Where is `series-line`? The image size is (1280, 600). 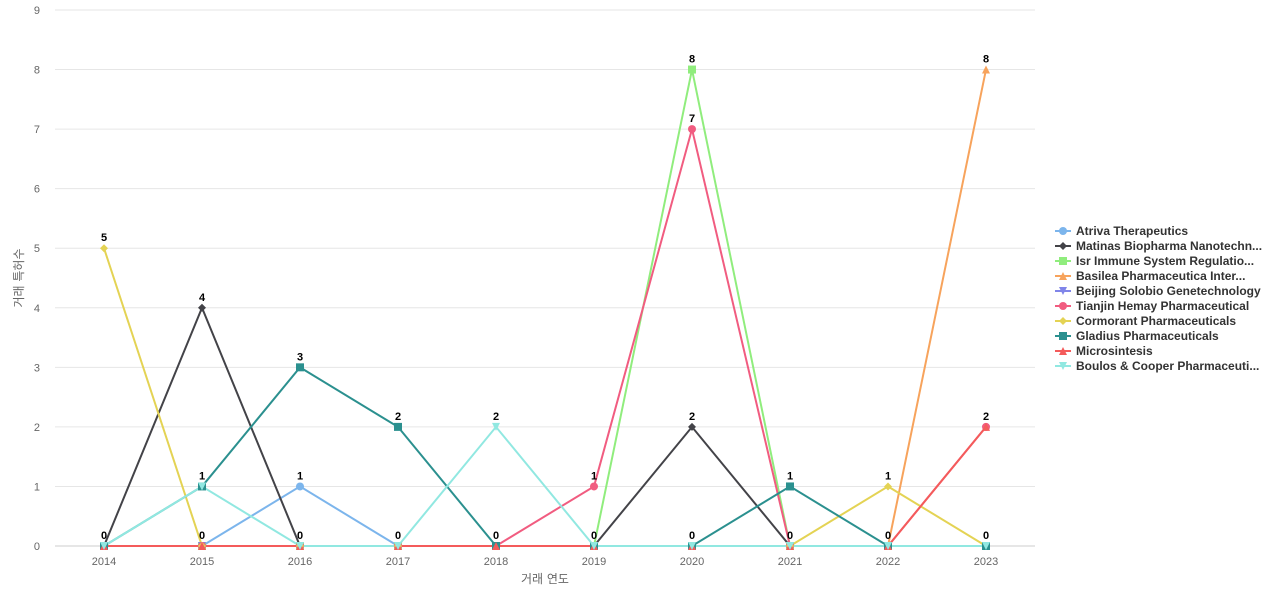 series-line is located at coordinates (544, 486).